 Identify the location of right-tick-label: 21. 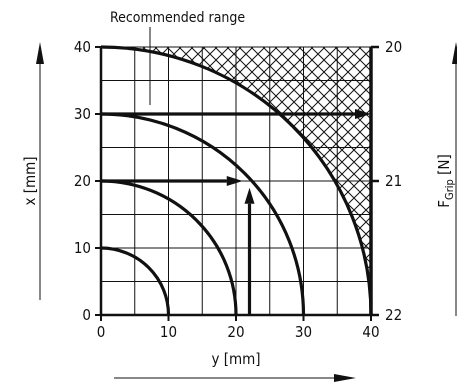
(393, 181).